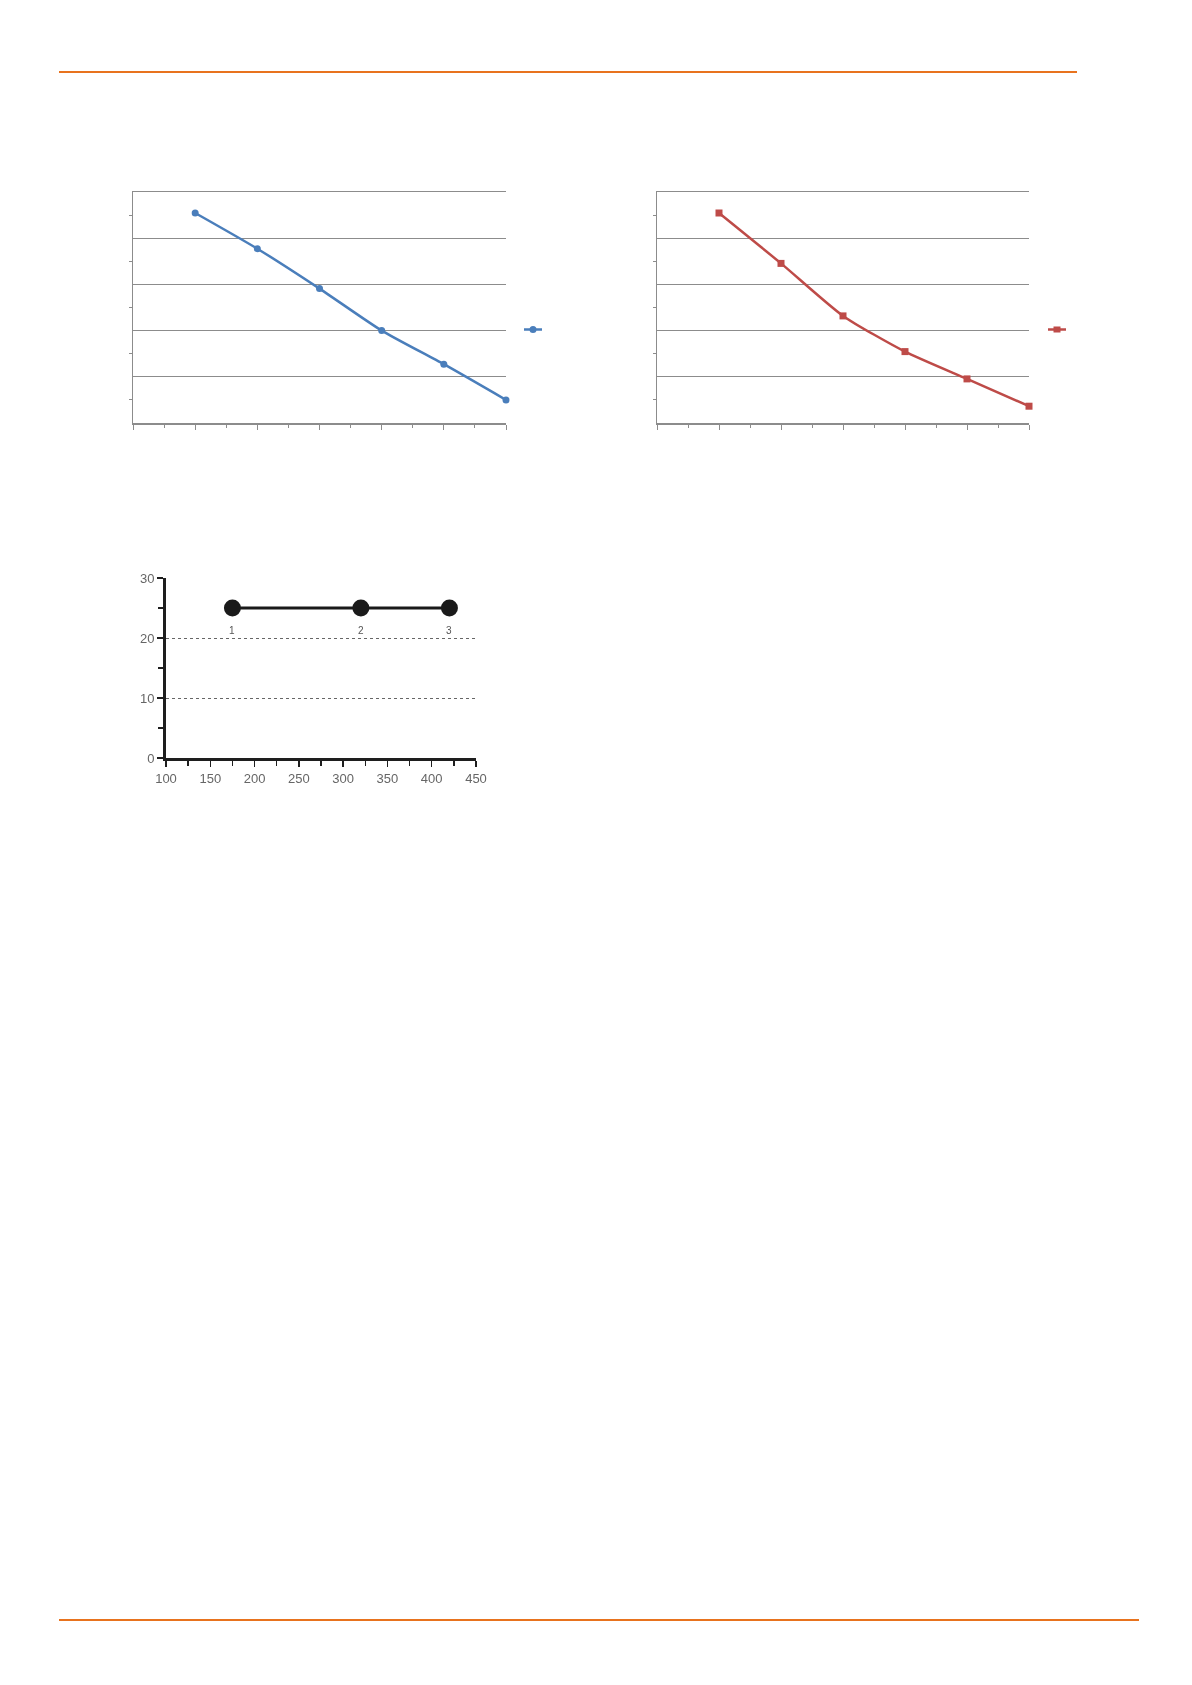 Image resolution: width=1192 pixels, height=1685 pixels. I want to click on y-tick-label: 0, so click(151, 758).